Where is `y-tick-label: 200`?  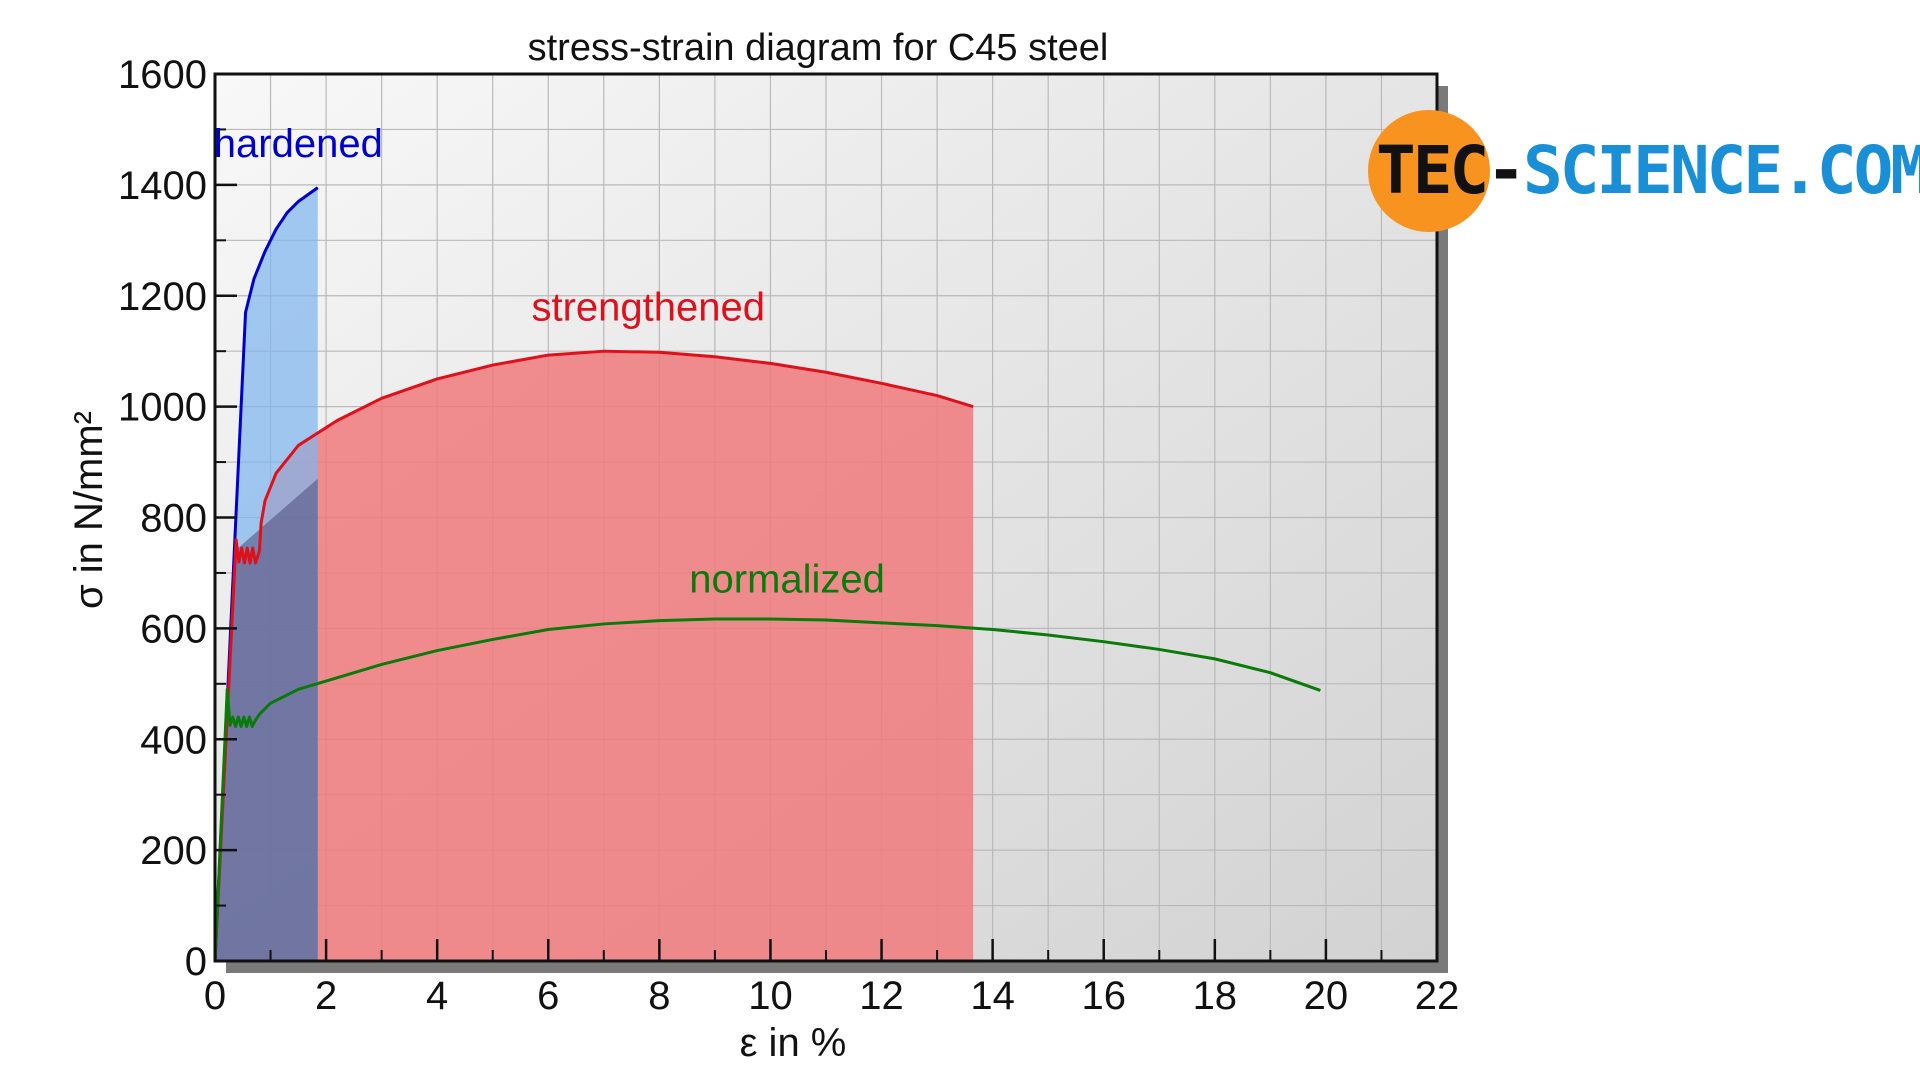
y-tick-label: 200 is located at coordinates (173, 851).